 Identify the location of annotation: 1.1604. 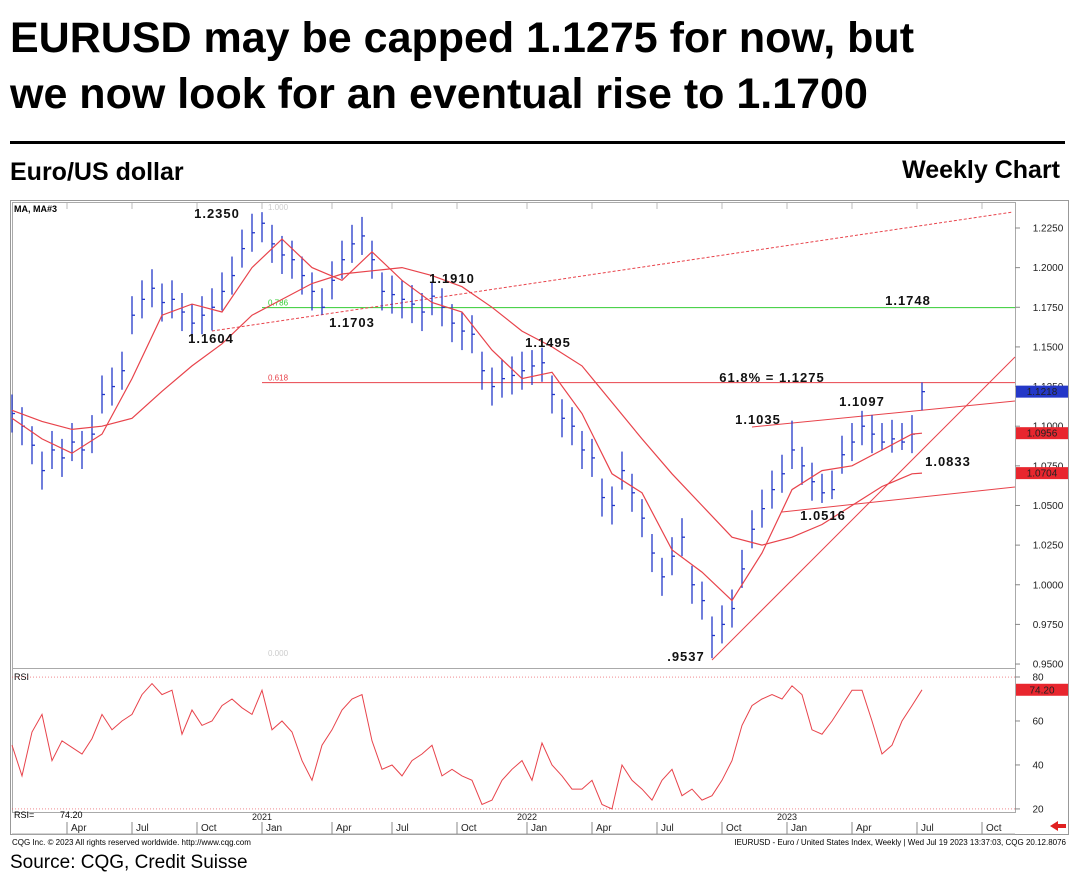
(211, 338).